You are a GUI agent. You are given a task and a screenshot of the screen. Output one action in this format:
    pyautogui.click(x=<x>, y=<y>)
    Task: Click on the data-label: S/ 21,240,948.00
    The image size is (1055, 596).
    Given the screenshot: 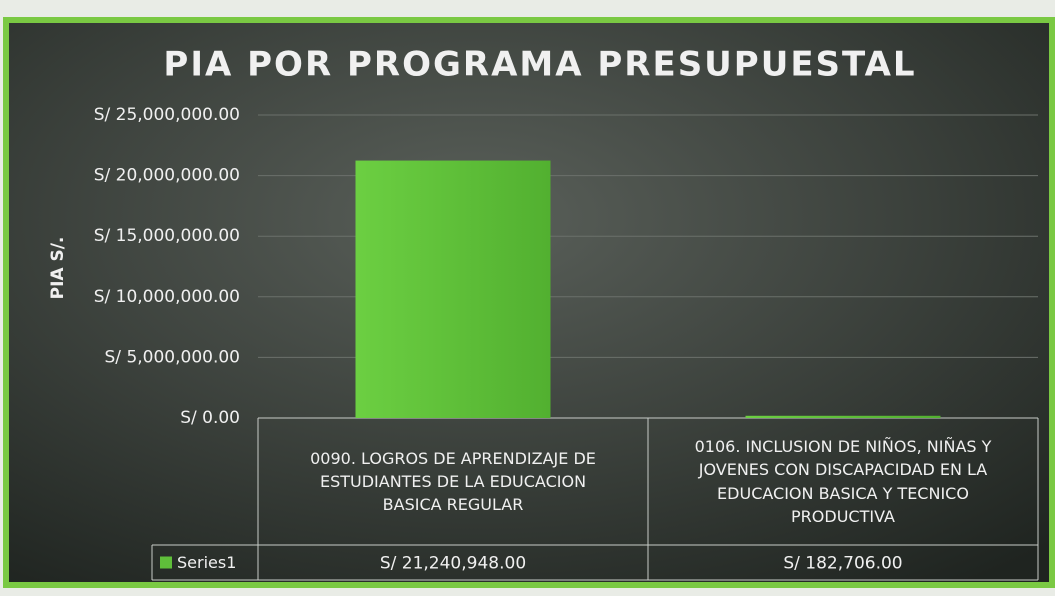 What is the action you would take?
    pyautogui.click(x=453, y=564)
    